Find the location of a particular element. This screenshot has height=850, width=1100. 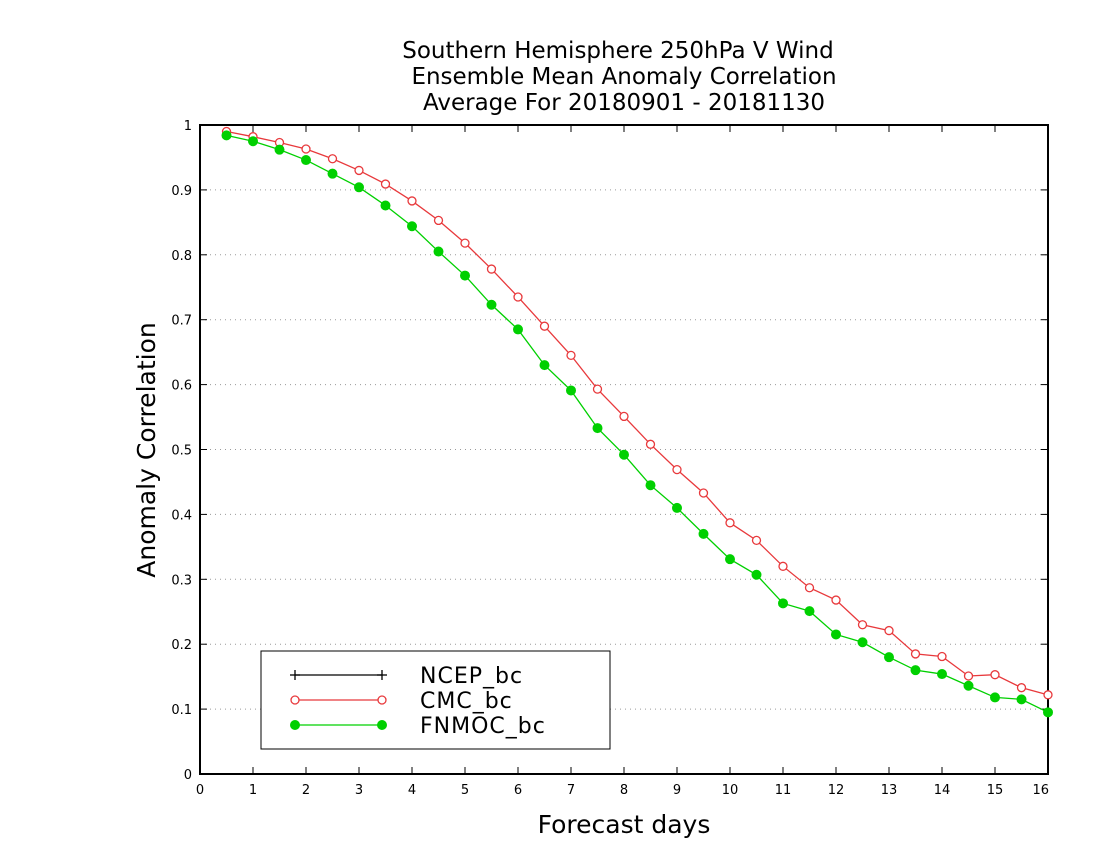

y-tick-label: 0.9 is located at coordinates (181, 191).